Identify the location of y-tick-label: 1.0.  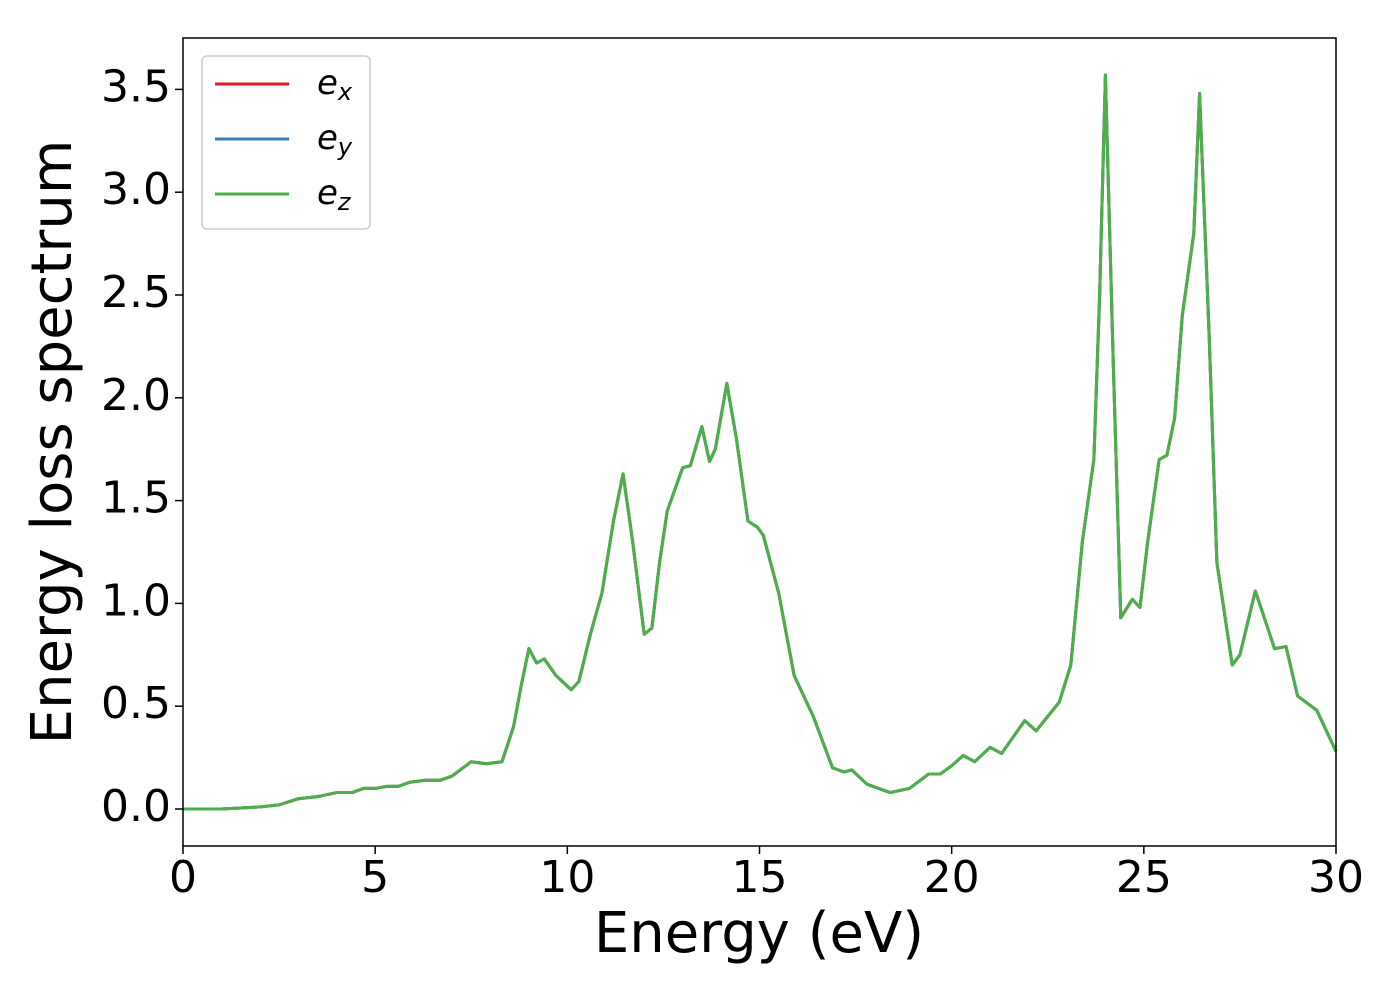
(136, 600).